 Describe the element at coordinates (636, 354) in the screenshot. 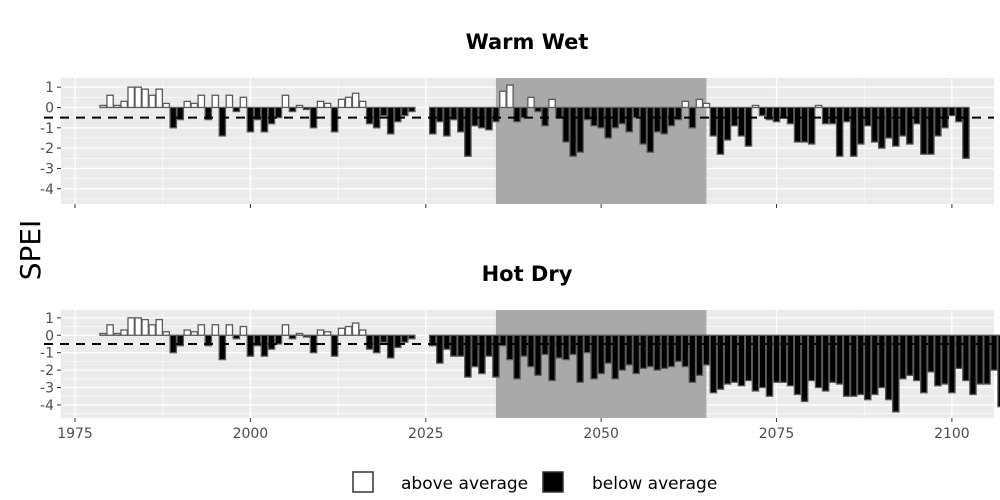

I see `bar-hot-dry-projection-2055` at that location.